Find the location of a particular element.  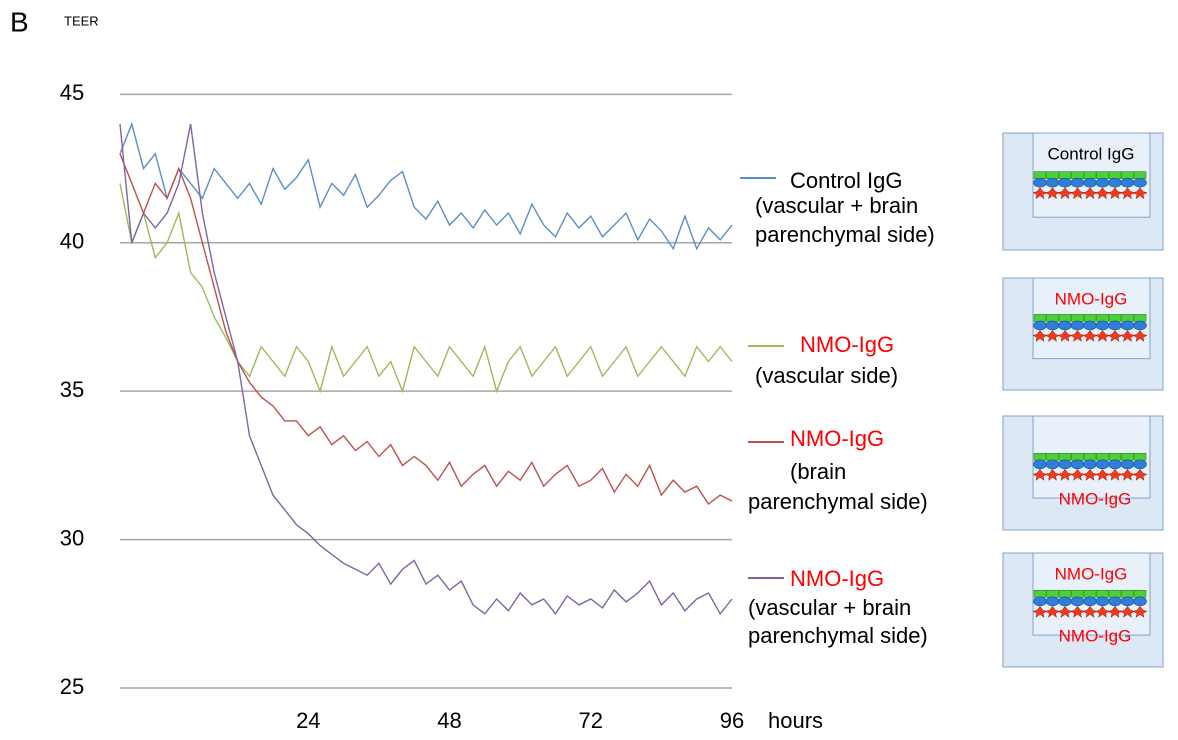

legend-label: Control IgG is located at coordinates (846, 180).